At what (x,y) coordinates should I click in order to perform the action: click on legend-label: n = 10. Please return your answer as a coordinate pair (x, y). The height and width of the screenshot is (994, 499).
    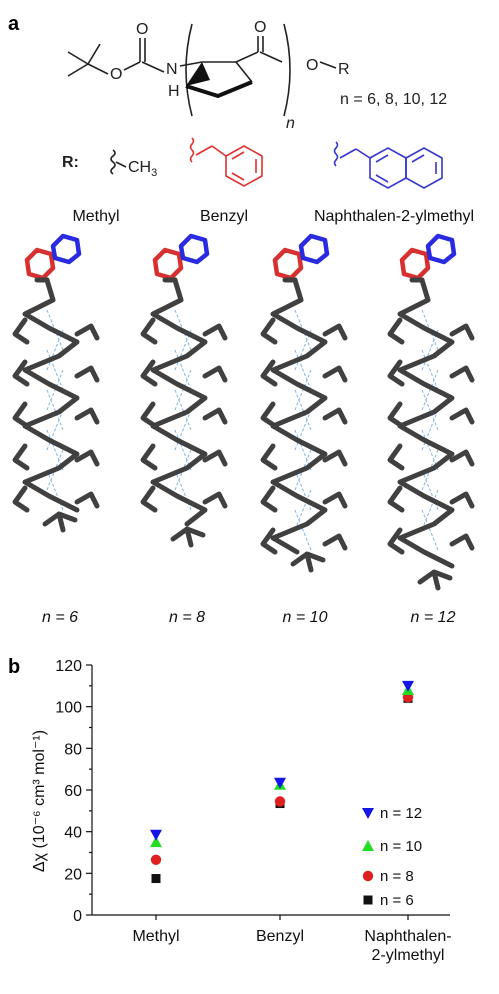
    Looking at the image, I should click on (401, 846).